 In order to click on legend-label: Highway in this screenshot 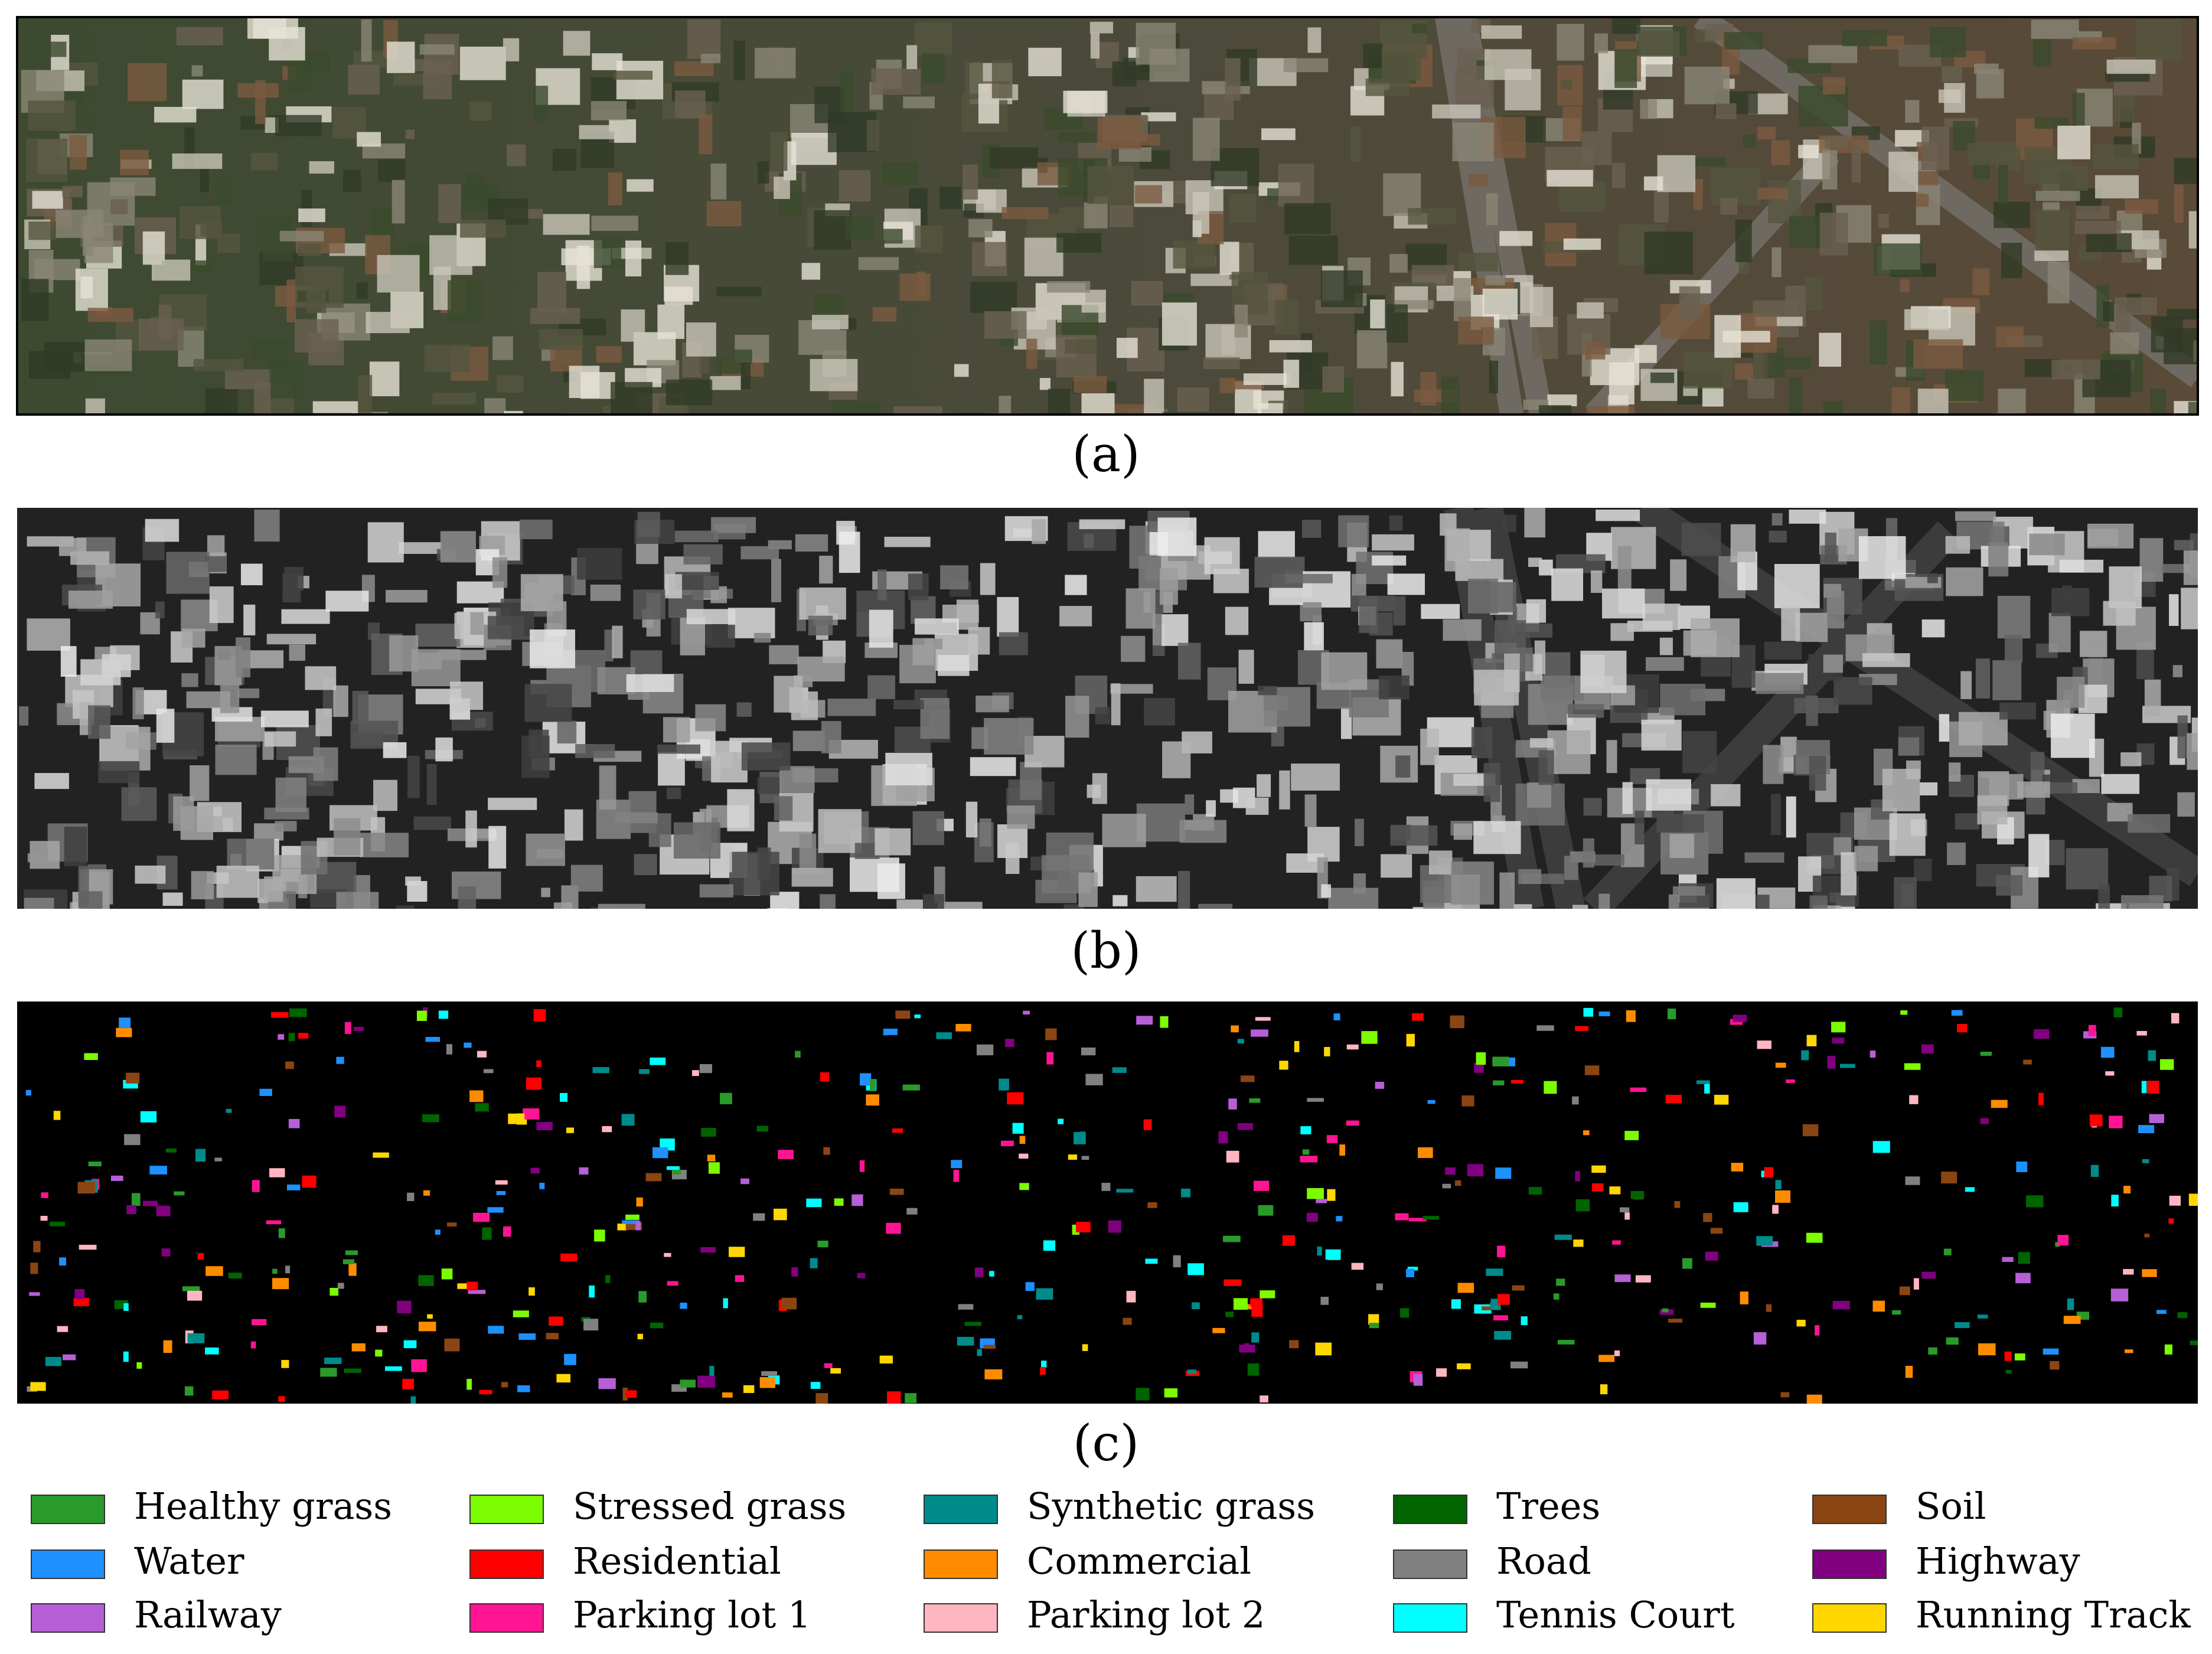, I will do `click(1998, 1561)`.